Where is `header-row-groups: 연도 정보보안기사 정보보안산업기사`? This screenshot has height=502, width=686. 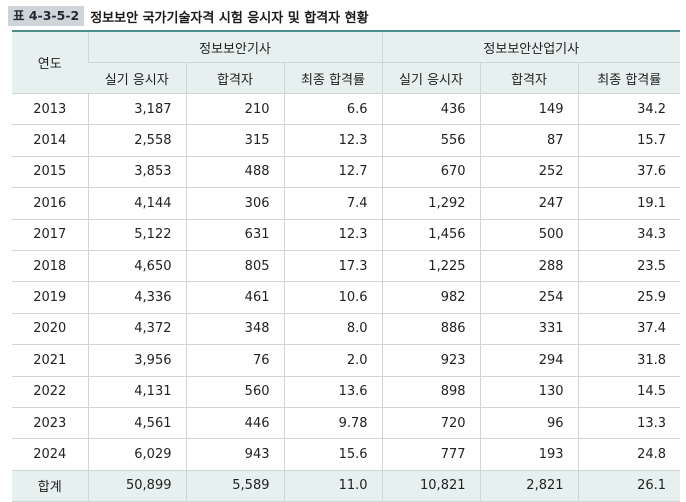
header-row-groups: 연도 정보보안기사 정보보안산업기사 is located at coordinates (346, 62).